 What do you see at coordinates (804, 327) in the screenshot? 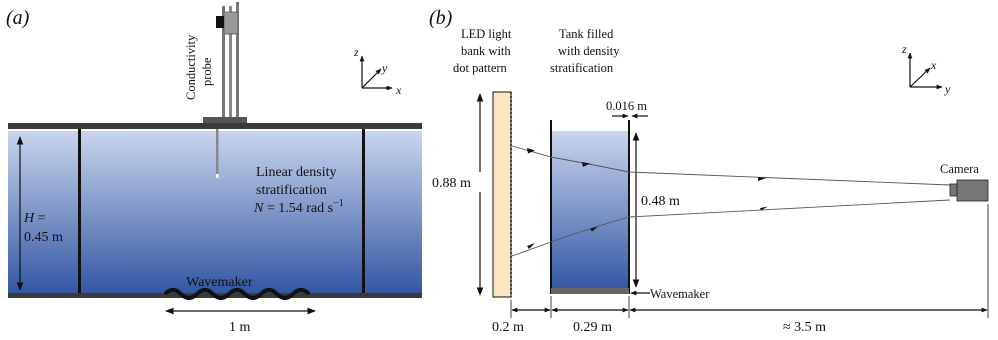
I see `dist-camera-label: ≈ 3.5 m` at bounding box center [804, 327].